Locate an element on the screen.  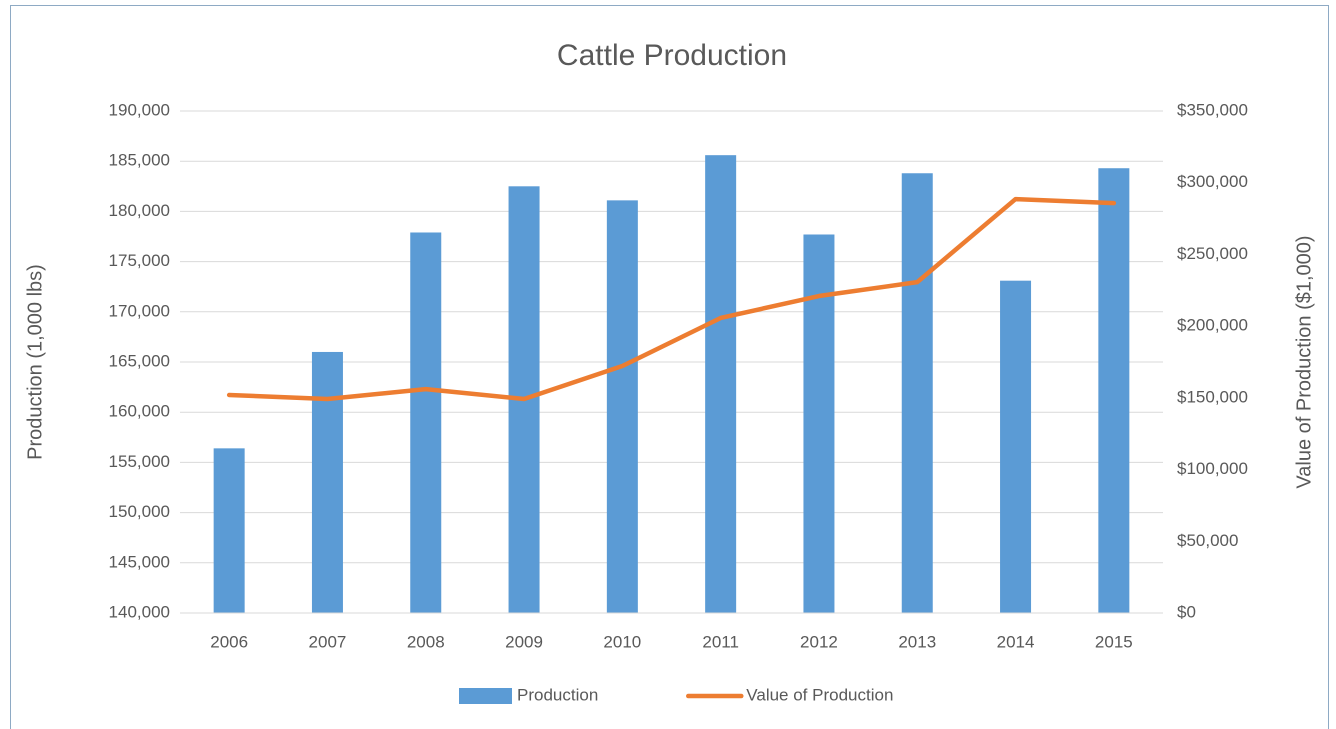
y-tick-label: 190,000 is located at coordinates (139, 109).